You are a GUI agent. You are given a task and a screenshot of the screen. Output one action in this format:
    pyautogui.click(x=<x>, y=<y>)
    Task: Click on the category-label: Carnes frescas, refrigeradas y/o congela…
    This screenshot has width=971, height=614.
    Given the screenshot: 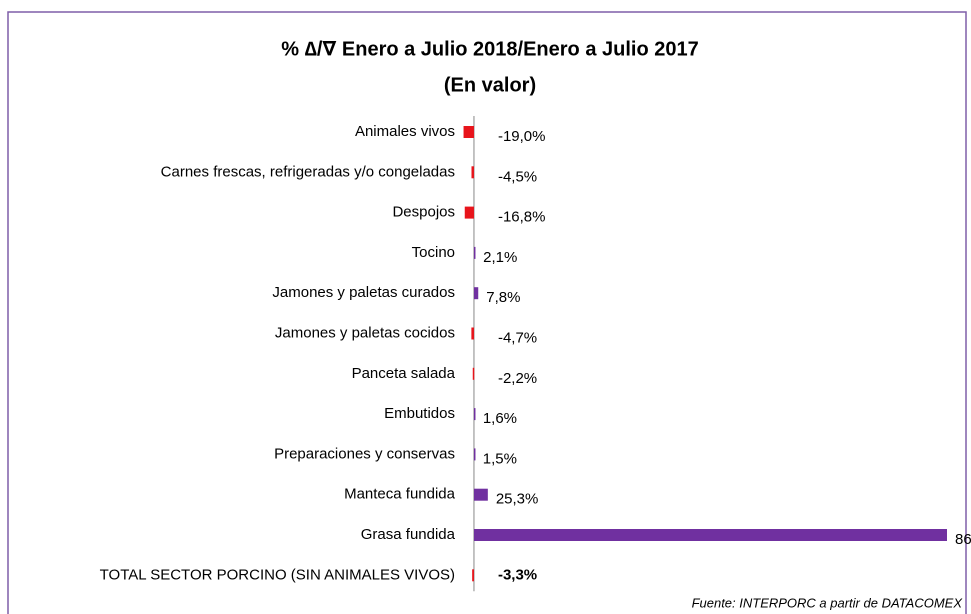 What is the action you would take?
    pyautogui.click(x=308, y=171)
    